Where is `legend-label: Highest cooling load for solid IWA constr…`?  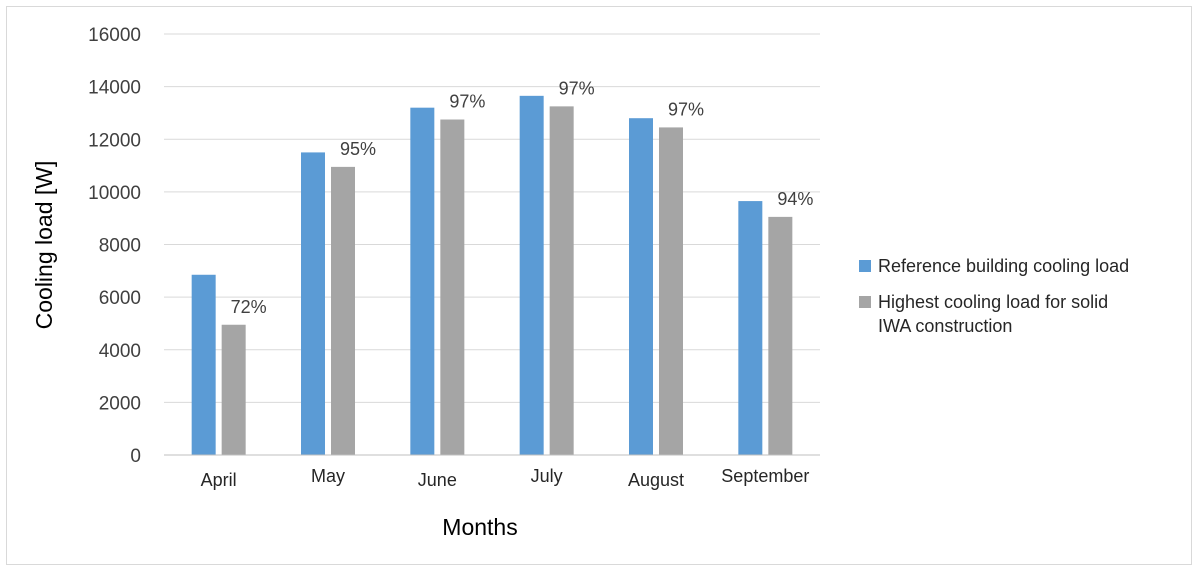 legend-label: Highest cooling load for solid IWA constr… is located at coordinates (993, 314).